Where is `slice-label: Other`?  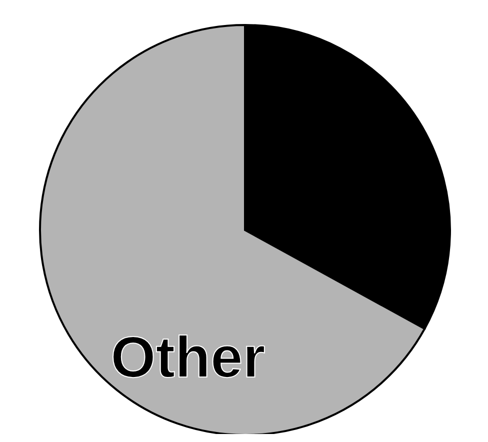
slice-label: Other is located at coordinates (188, 357).